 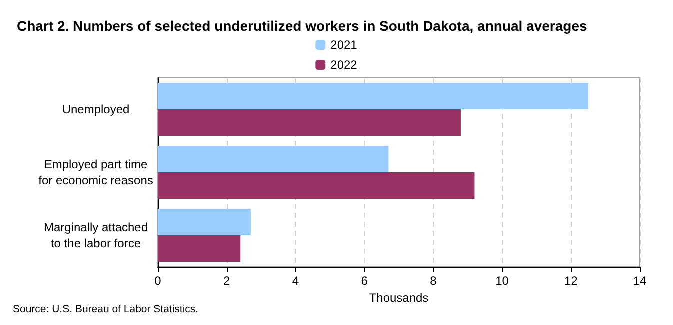 I want to click on y-tick-label: Unemployed, so click(x=96, y=109).